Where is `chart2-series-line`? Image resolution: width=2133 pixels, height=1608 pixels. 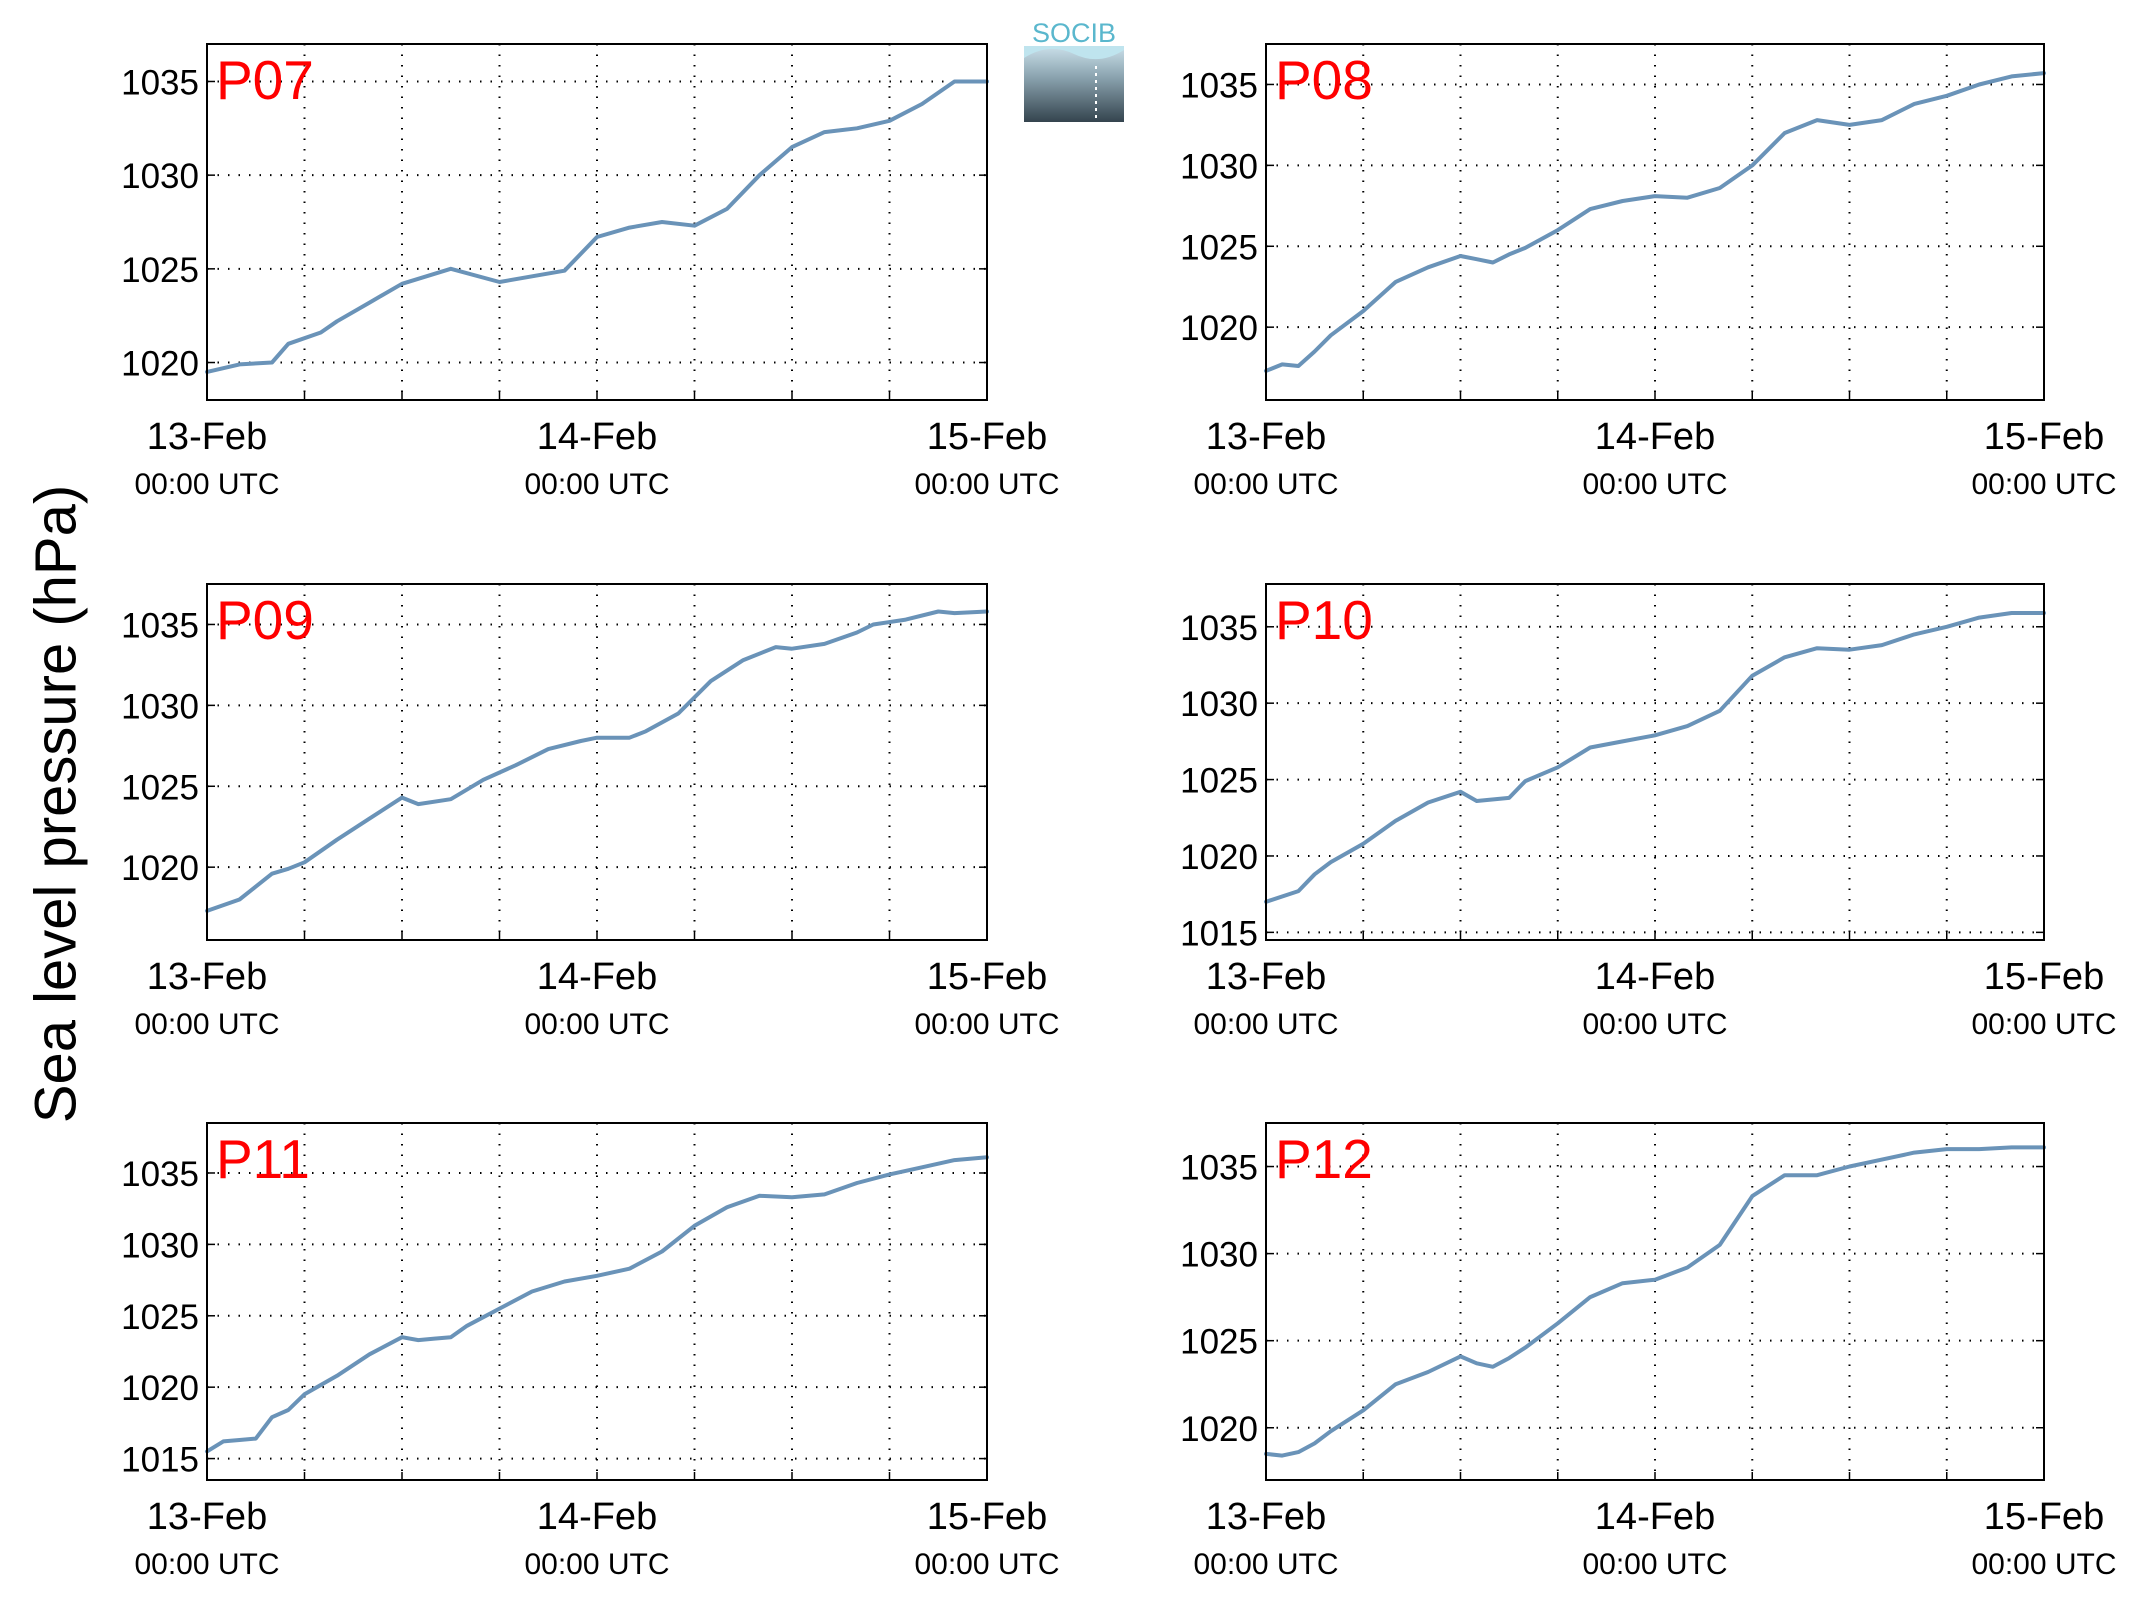
chart2-series-line is located at coordinates (1655, 222).